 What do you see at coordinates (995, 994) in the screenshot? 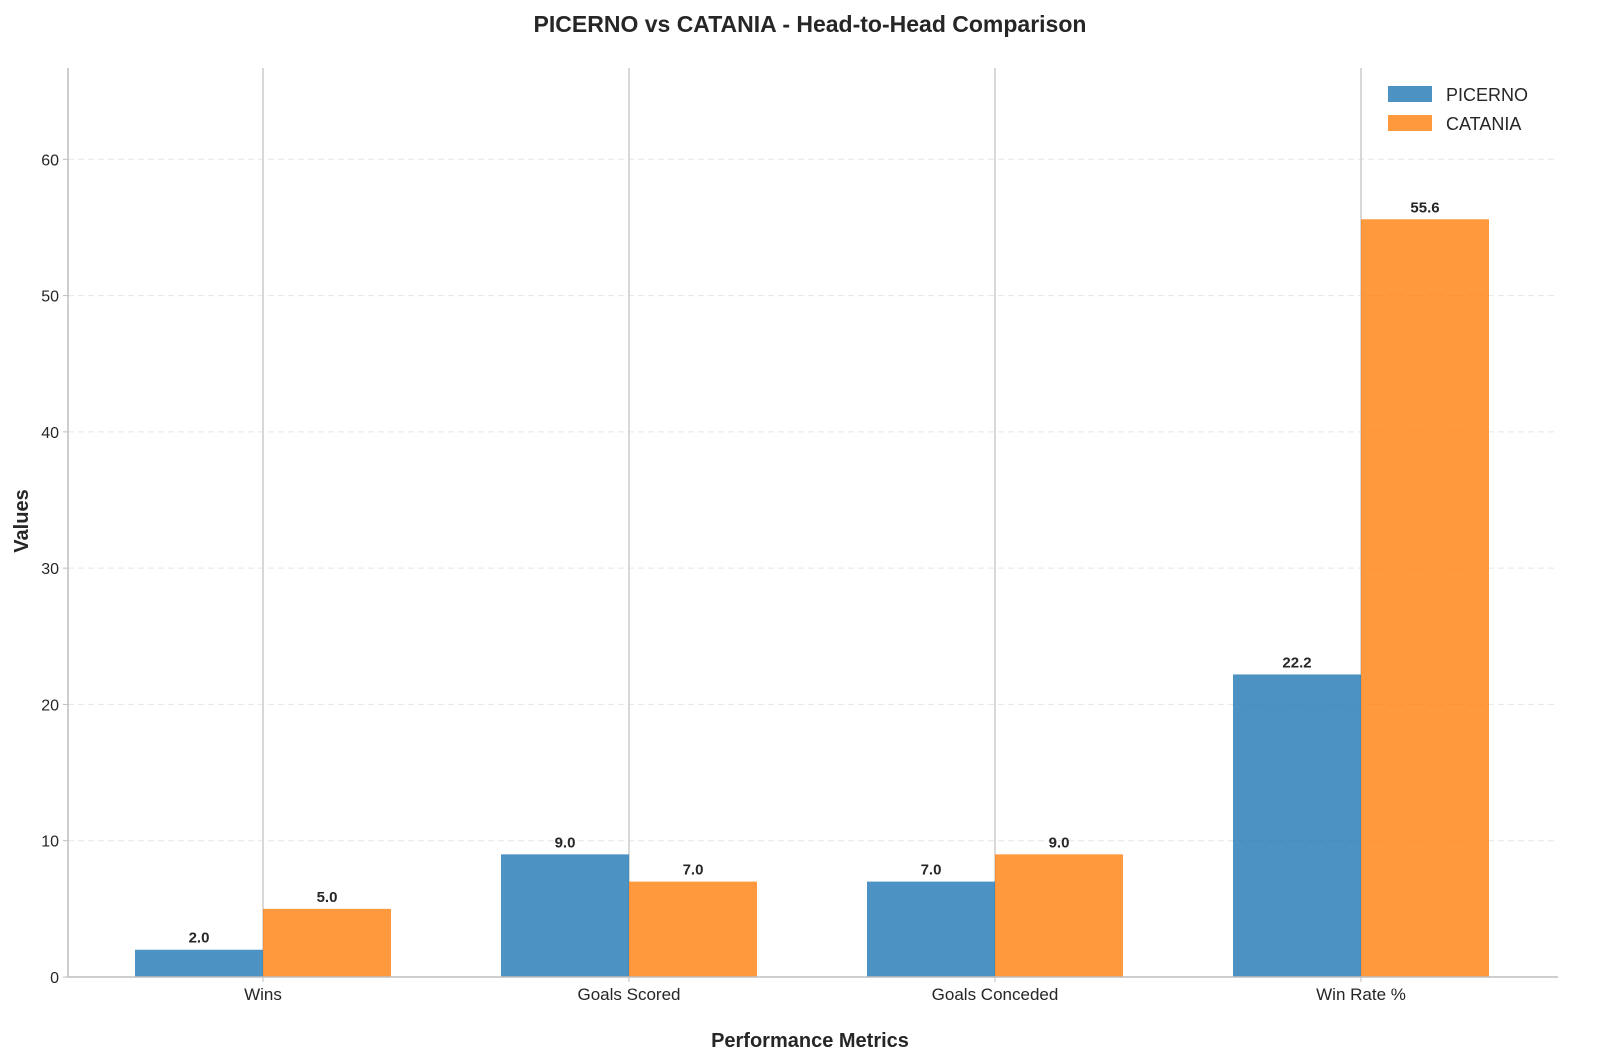
I see `x-tick-label: Goals Conceded` at bounding box center [995, 994].